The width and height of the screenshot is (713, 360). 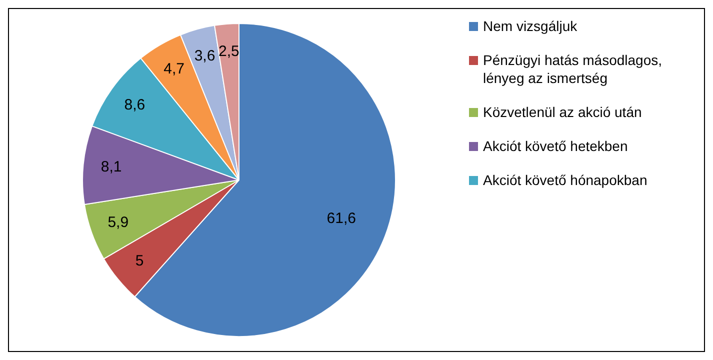 I want to click on data-label: 5, so click(x=139, y=261).